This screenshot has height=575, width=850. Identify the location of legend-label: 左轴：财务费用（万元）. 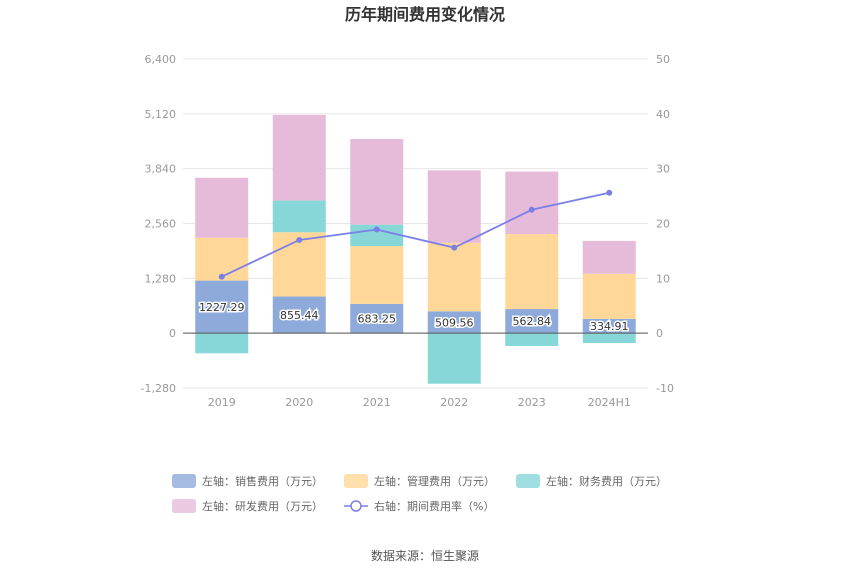
(606, 481).